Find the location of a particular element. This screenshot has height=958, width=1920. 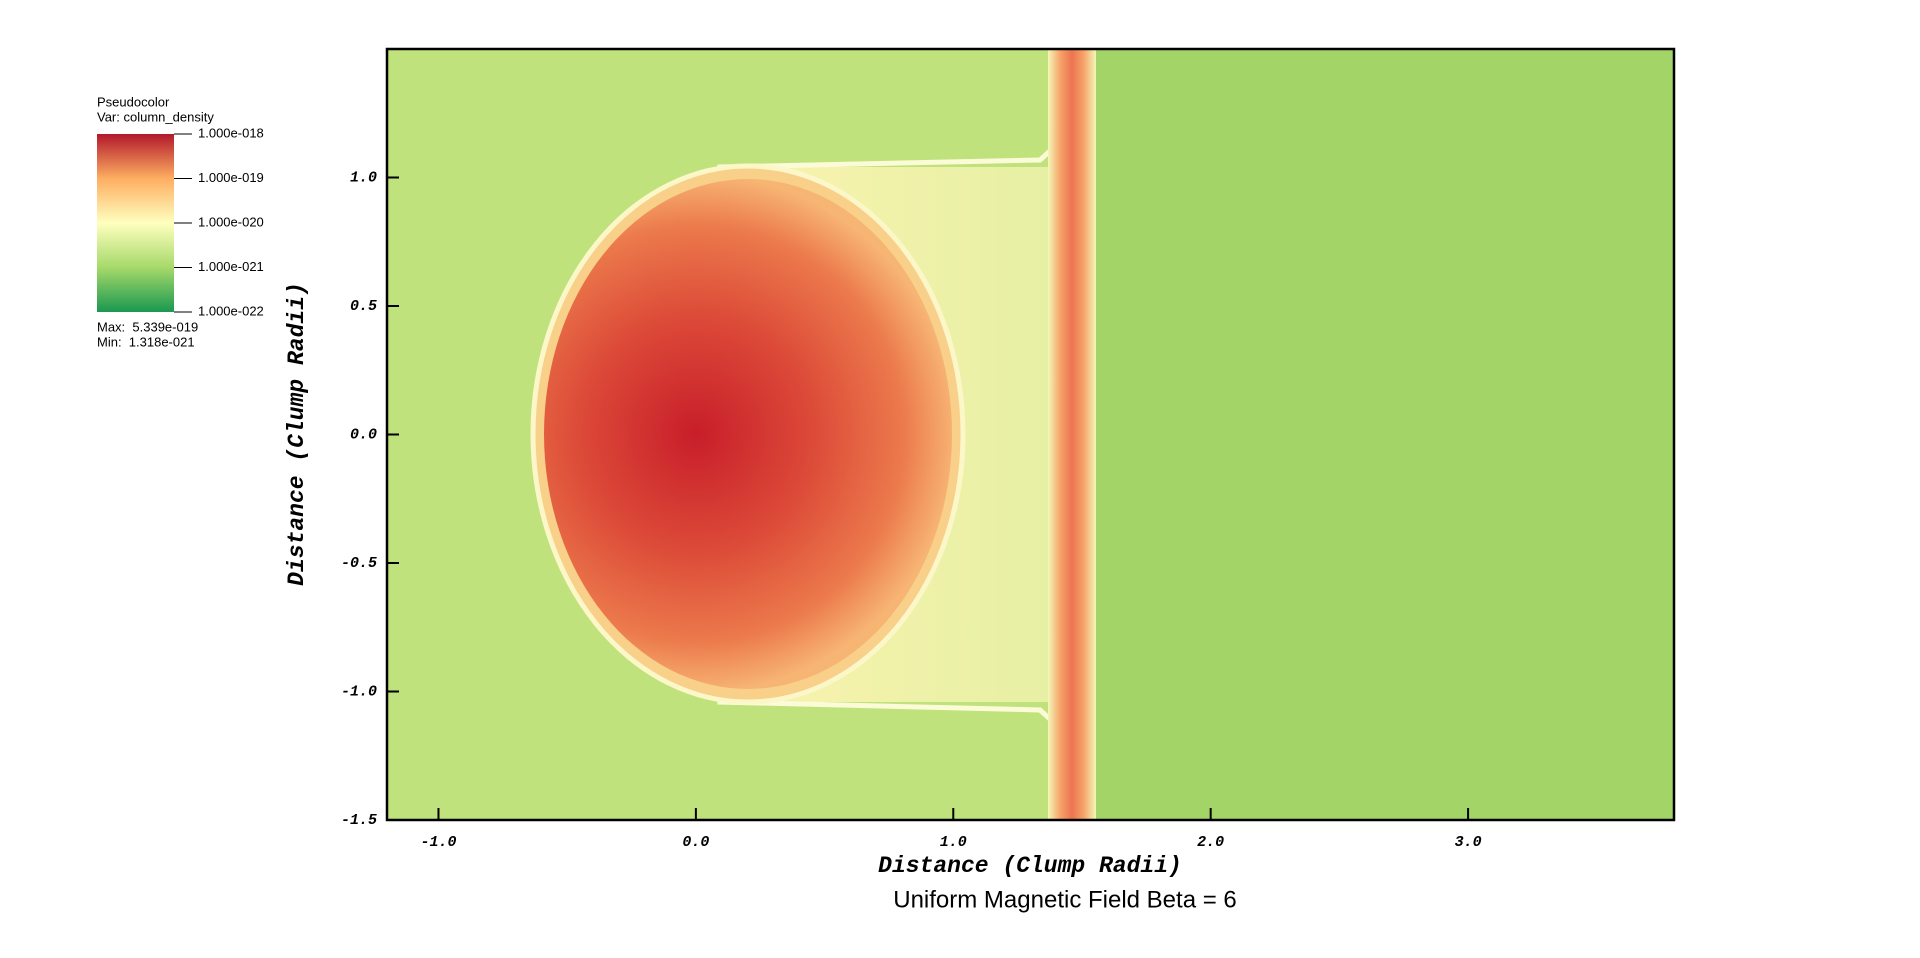

y-tick-label: -0.5 is located at coordinates (359, 563).